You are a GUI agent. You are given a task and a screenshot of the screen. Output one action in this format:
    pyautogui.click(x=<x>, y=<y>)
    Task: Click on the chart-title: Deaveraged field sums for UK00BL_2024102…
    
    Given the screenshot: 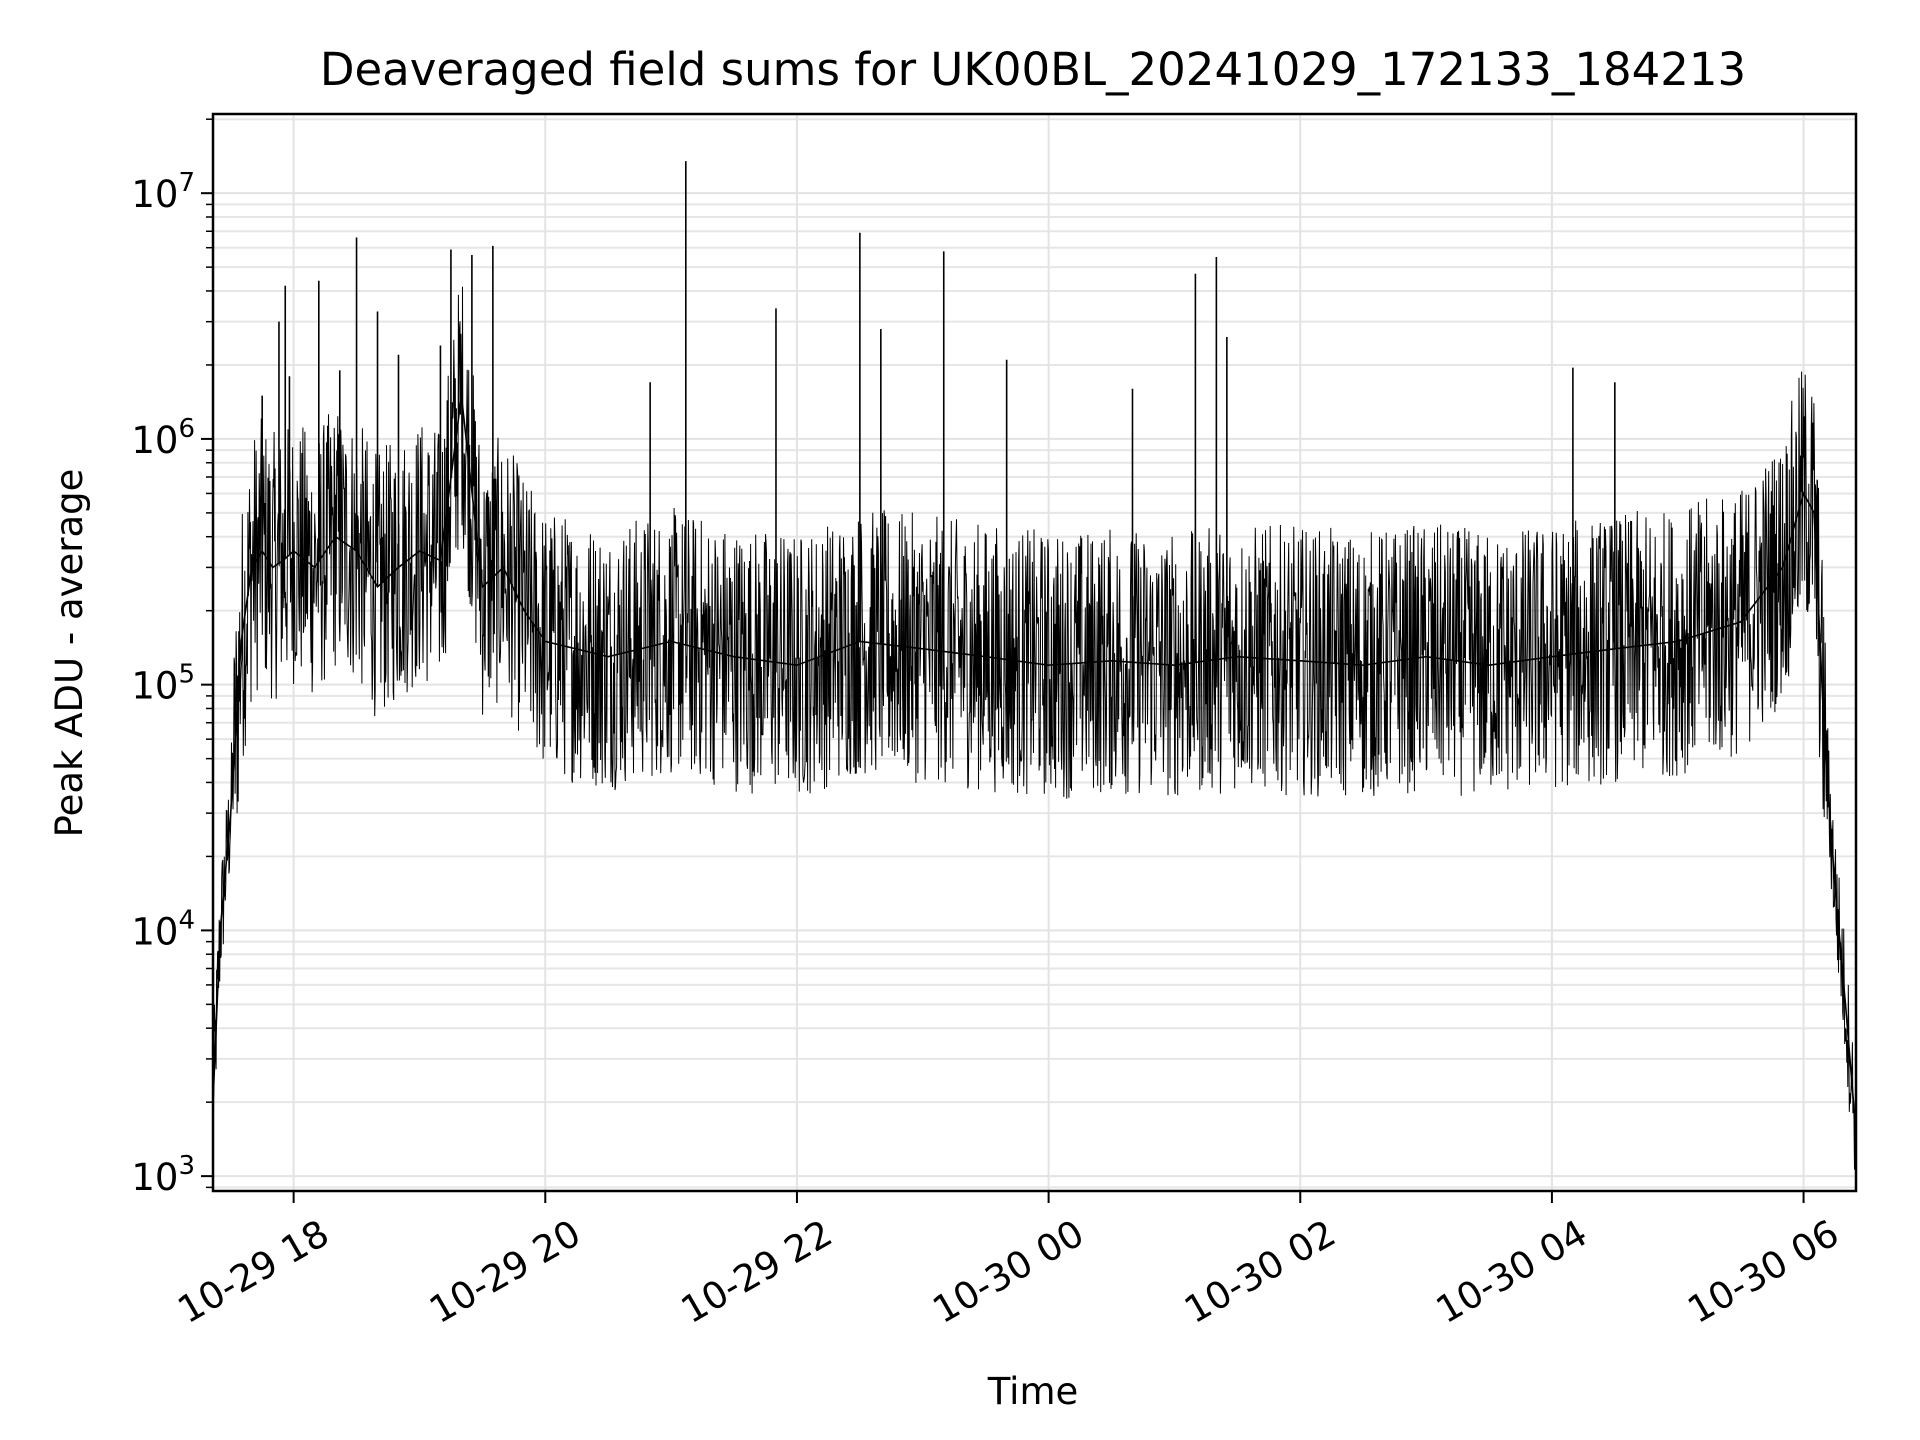 What is the action you would take?
    pyautogui.click(x=1033, y=69)
    